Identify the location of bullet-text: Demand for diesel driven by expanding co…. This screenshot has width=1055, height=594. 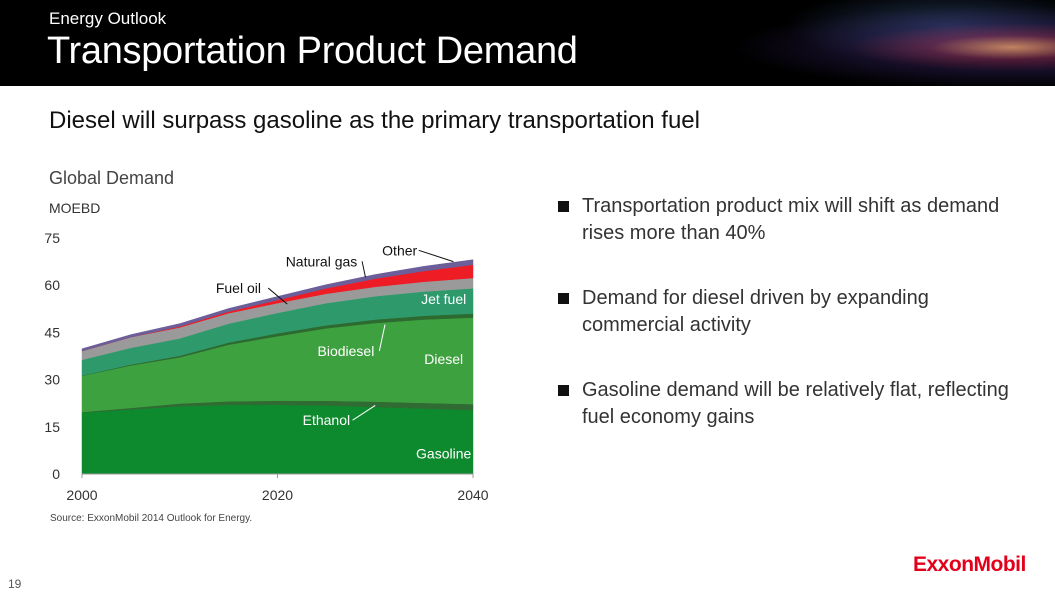
(755, 311).